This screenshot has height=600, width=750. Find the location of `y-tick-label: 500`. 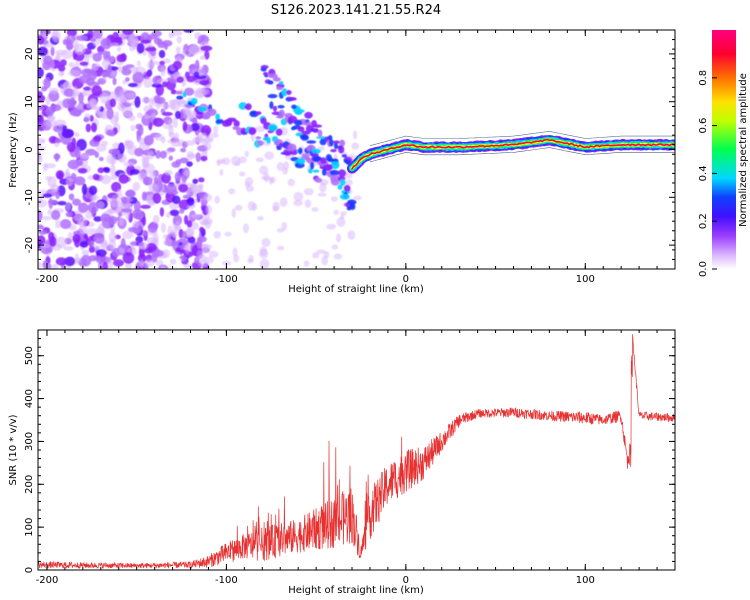

y-tick-label: 500 is located at coordinates (29, 355).